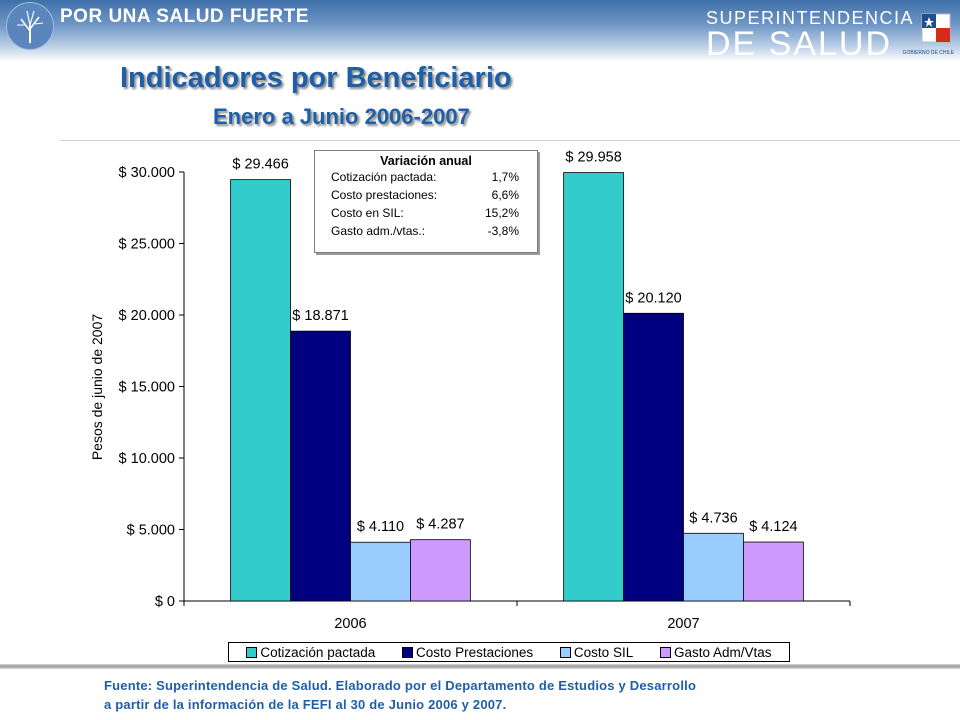 The width and height of the screenshot is (960, 720). Describe the element at coordinates (260, 165) in the screenshot. I see `bar-value-label: $ 29.466` at that location.